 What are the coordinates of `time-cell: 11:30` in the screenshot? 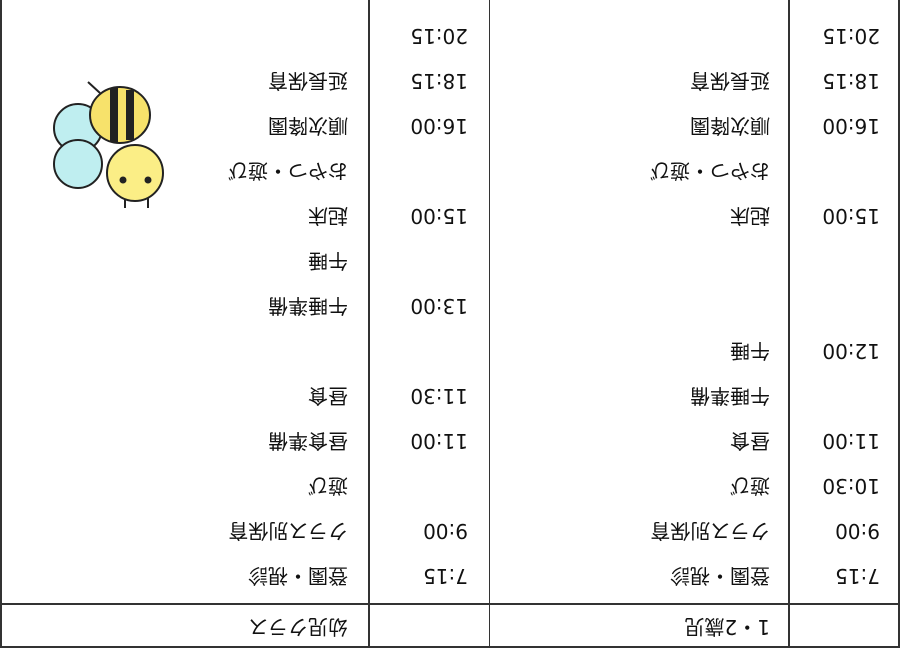 It's located at (439, 396).